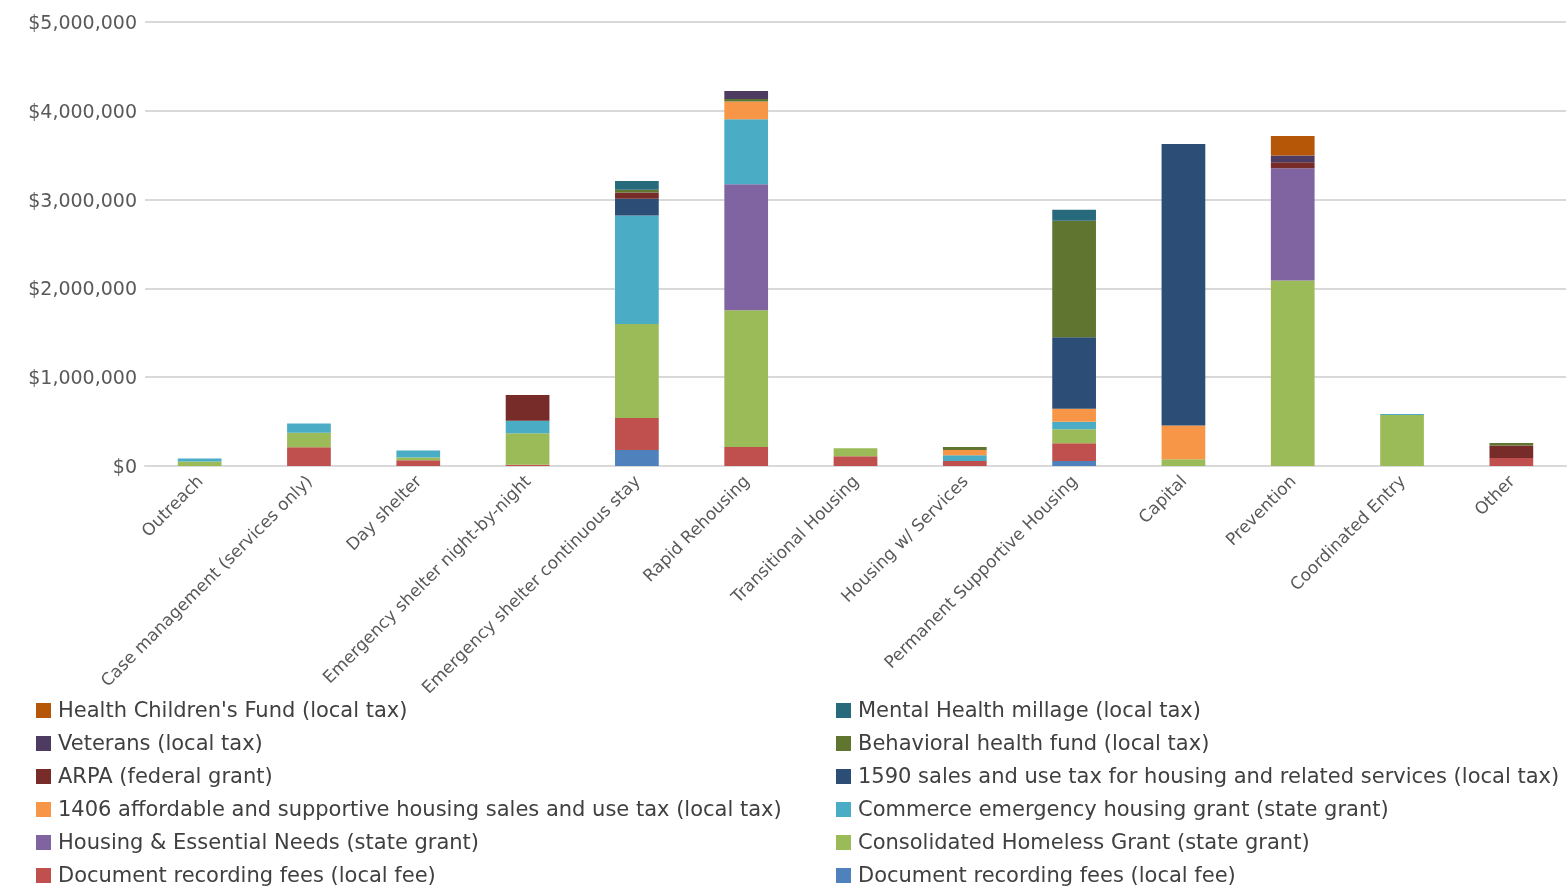 This screenshot has width=1568, height=887. I want to click on y-tick-label: $1,000,000, so click(82, 377).